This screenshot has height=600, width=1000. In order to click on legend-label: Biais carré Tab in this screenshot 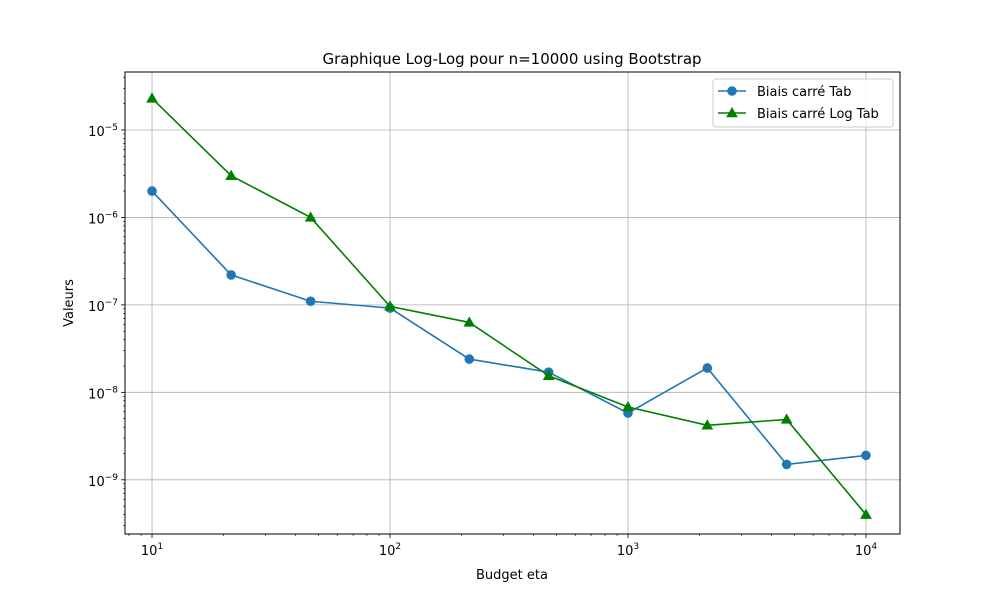, I will do `click(804, 92)`.